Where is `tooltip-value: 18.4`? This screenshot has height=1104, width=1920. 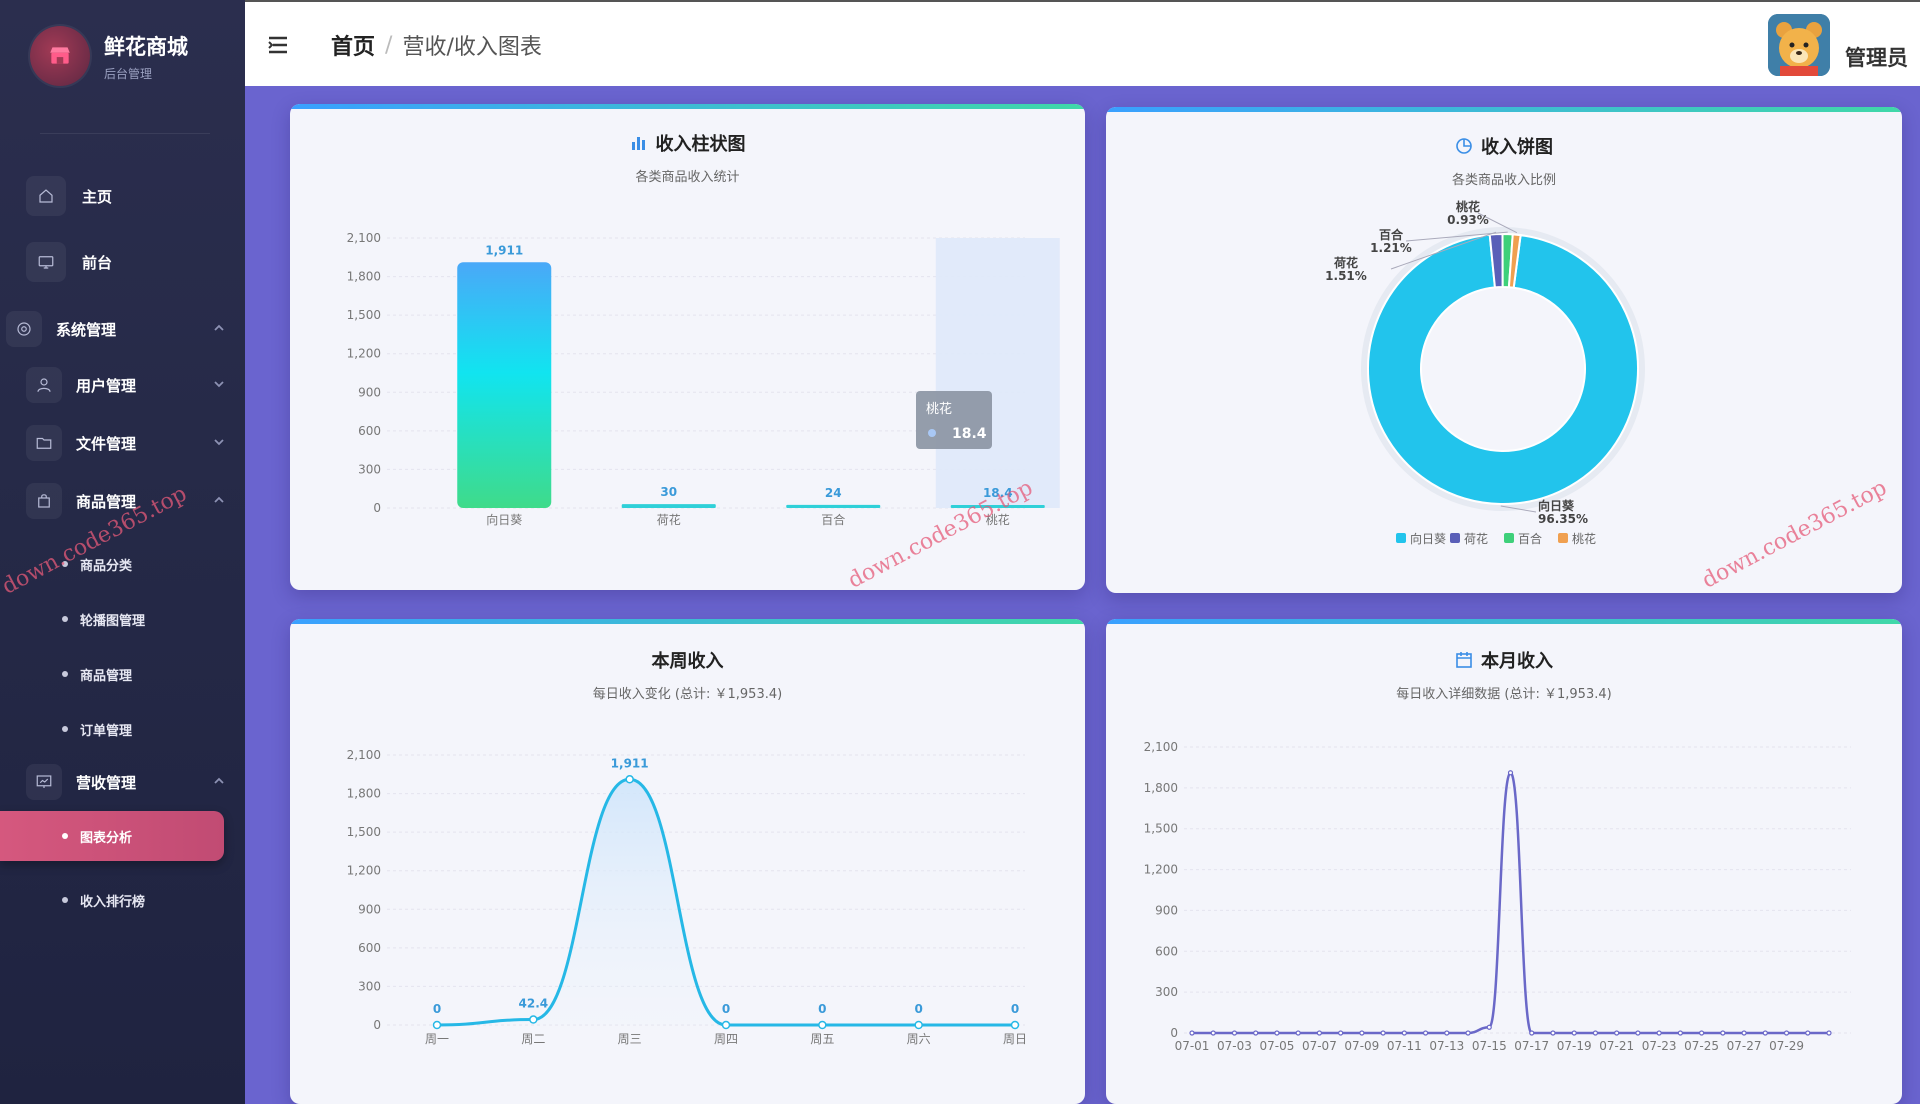 tooltip-value: 18.4 is located at coordinates (969, 434).